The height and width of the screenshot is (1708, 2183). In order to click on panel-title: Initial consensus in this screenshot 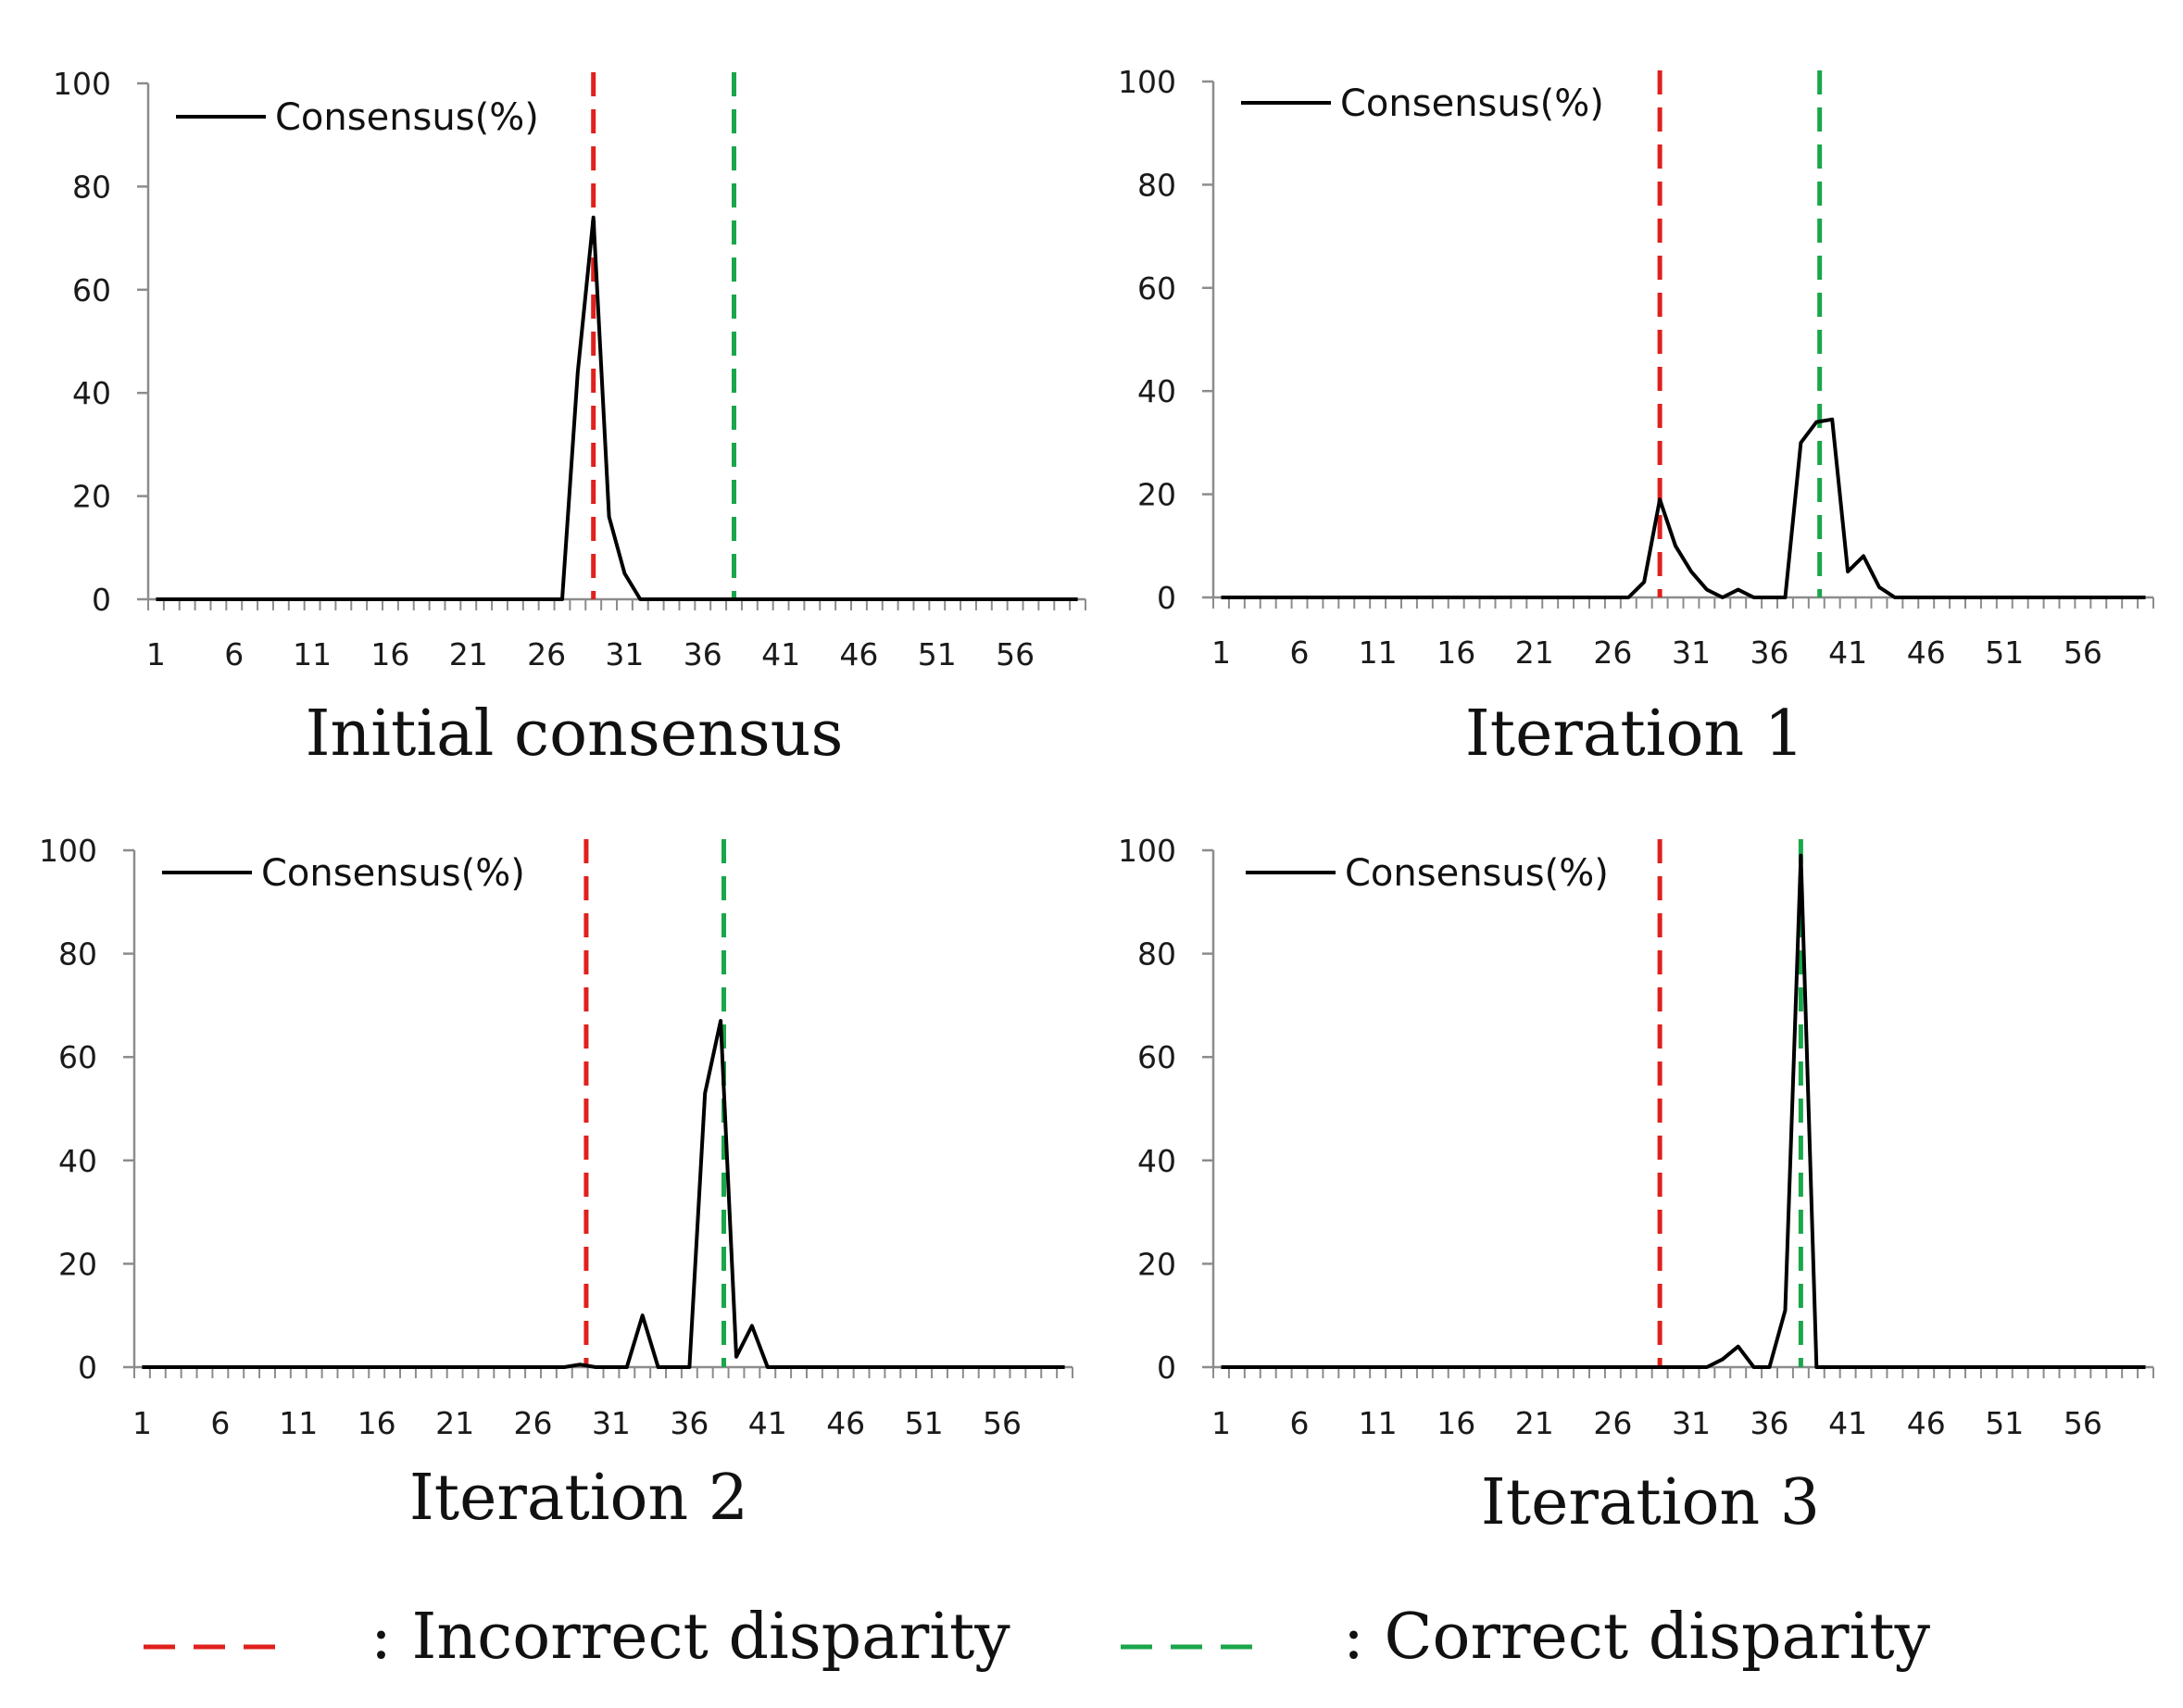, I will do `click(575, 734)`.